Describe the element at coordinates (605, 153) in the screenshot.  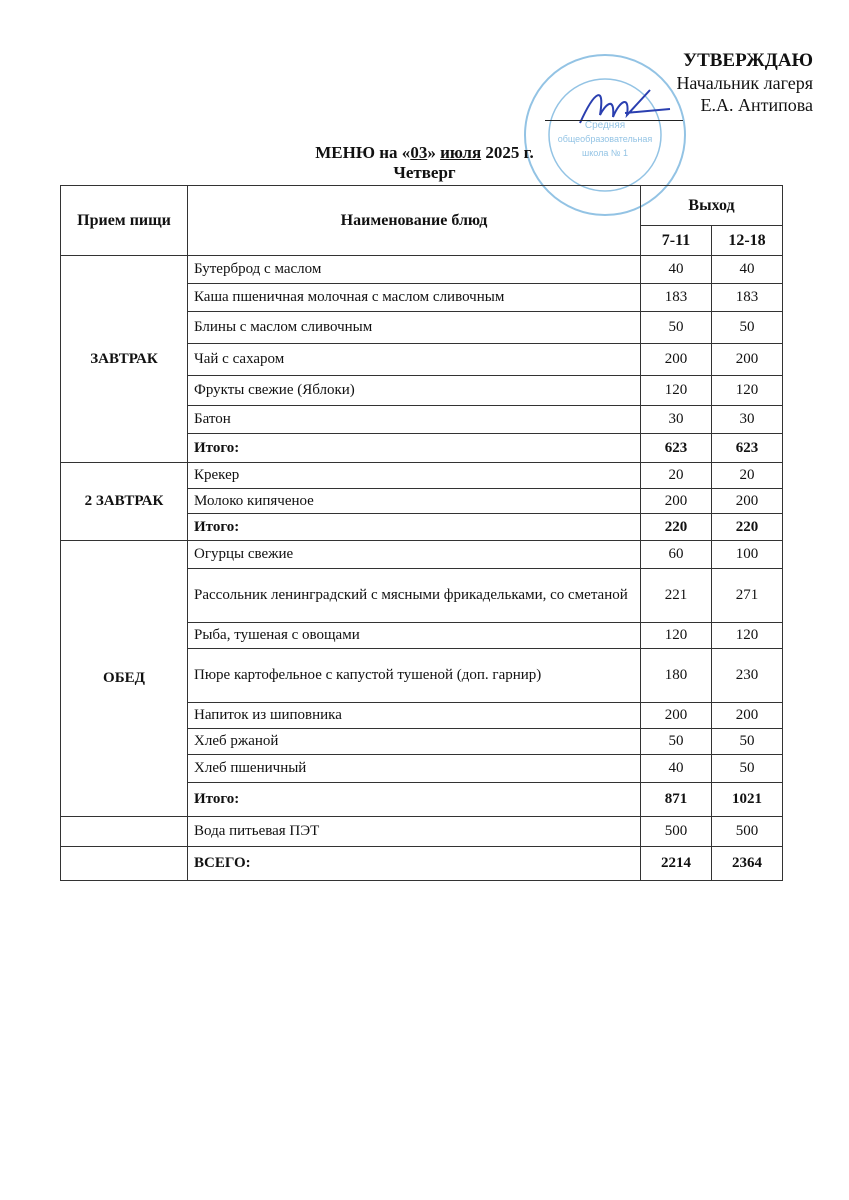
I see `svg-text: школа № 1` at that location.